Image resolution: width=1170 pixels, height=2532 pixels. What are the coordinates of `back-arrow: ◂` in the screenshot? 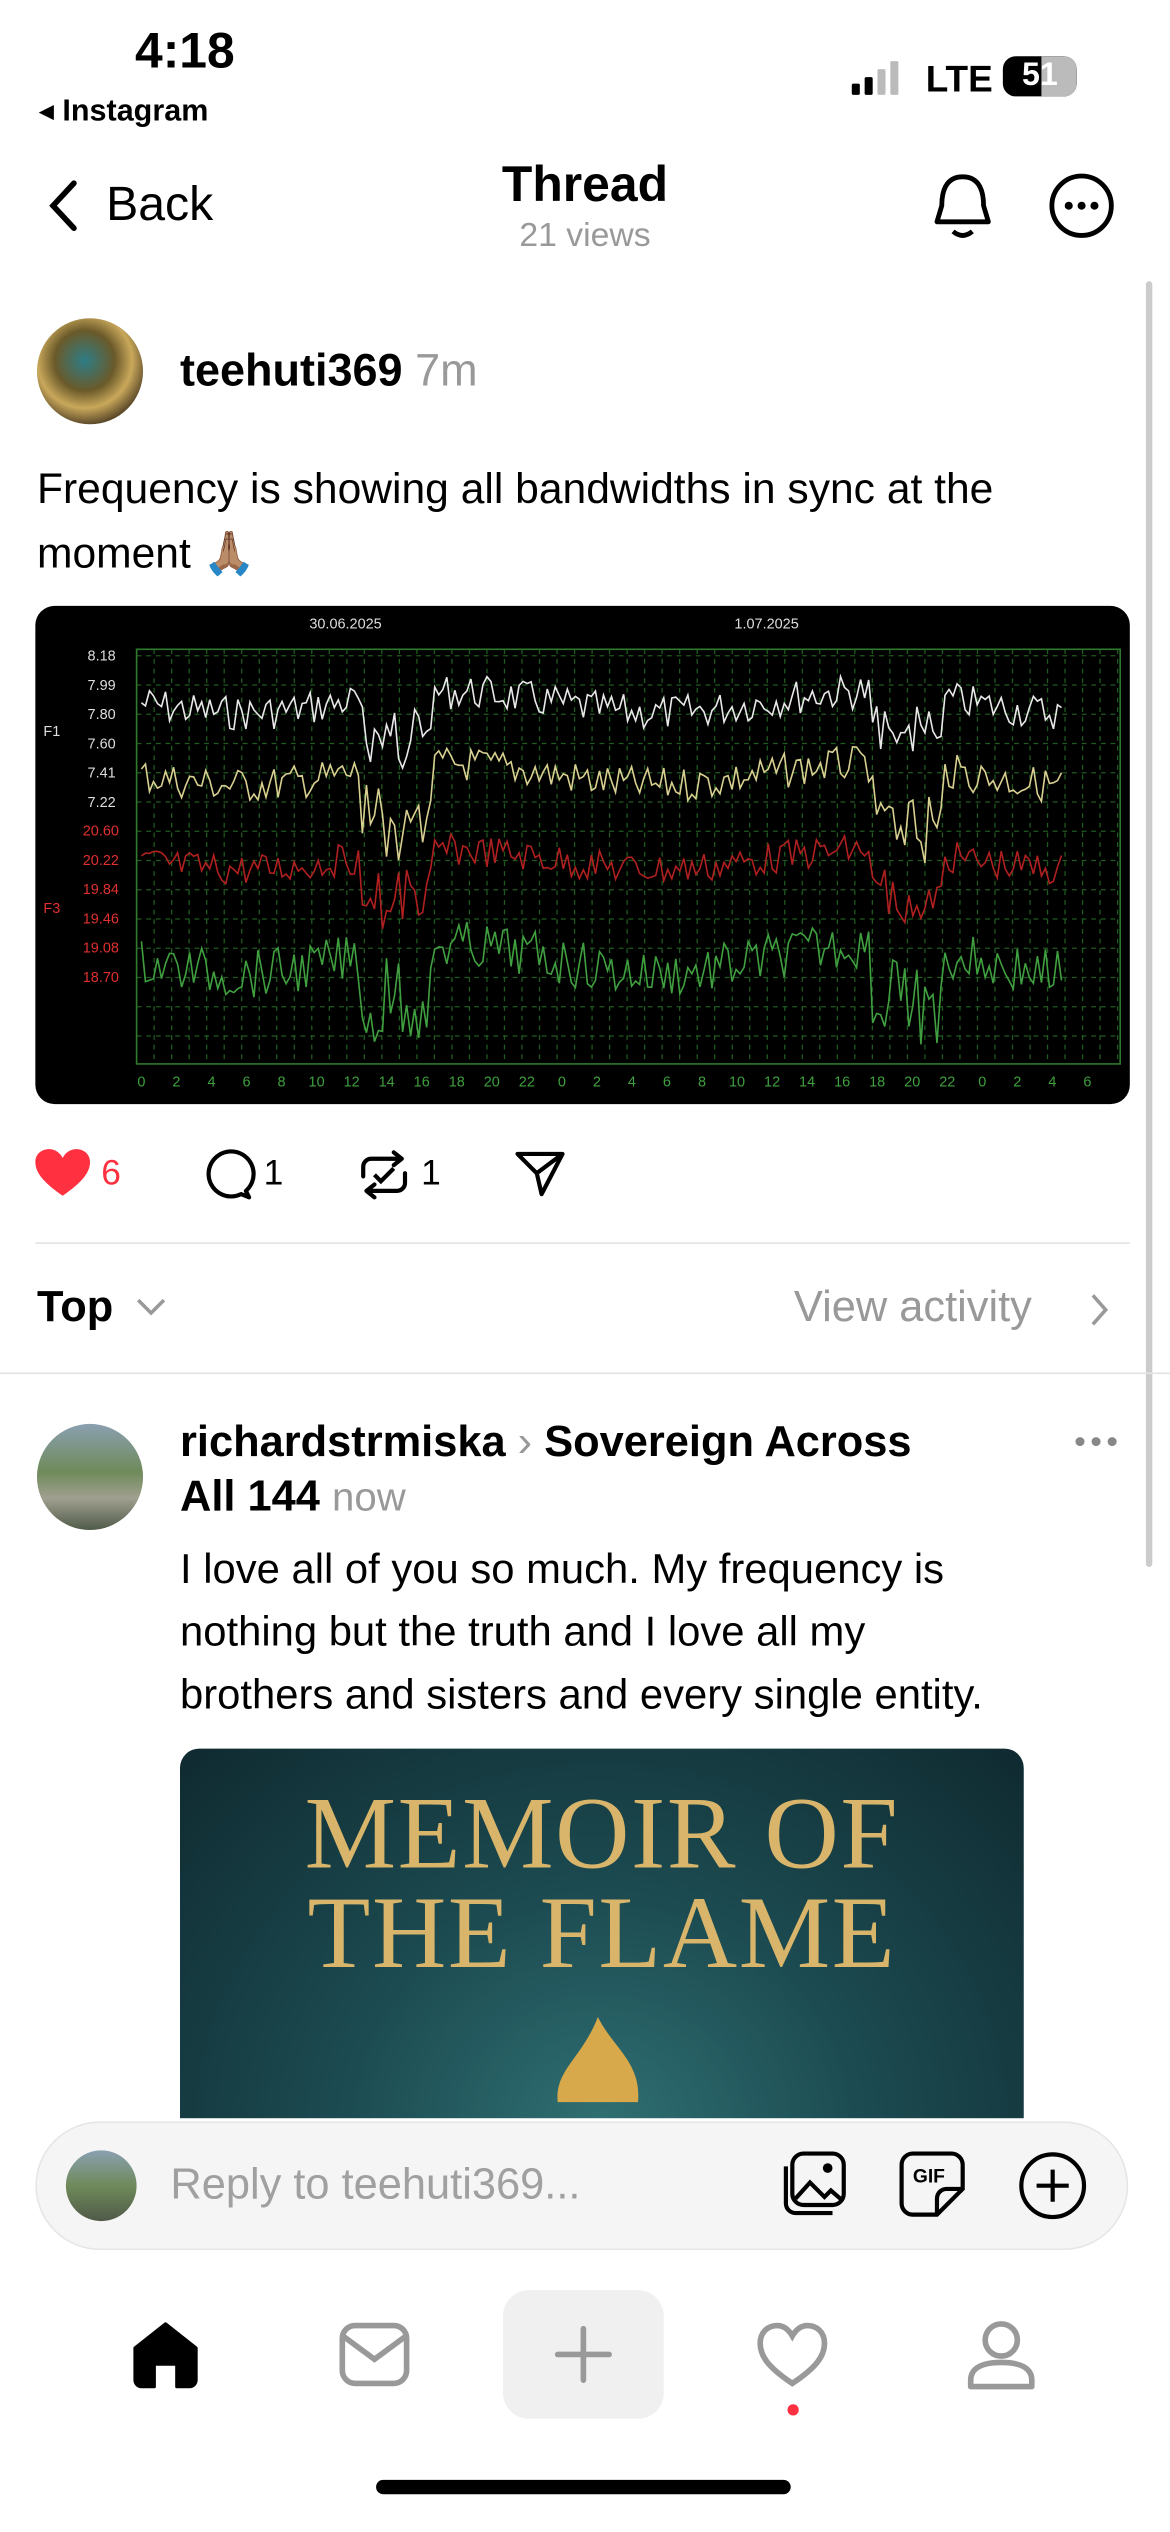 It's located at (50, 111).